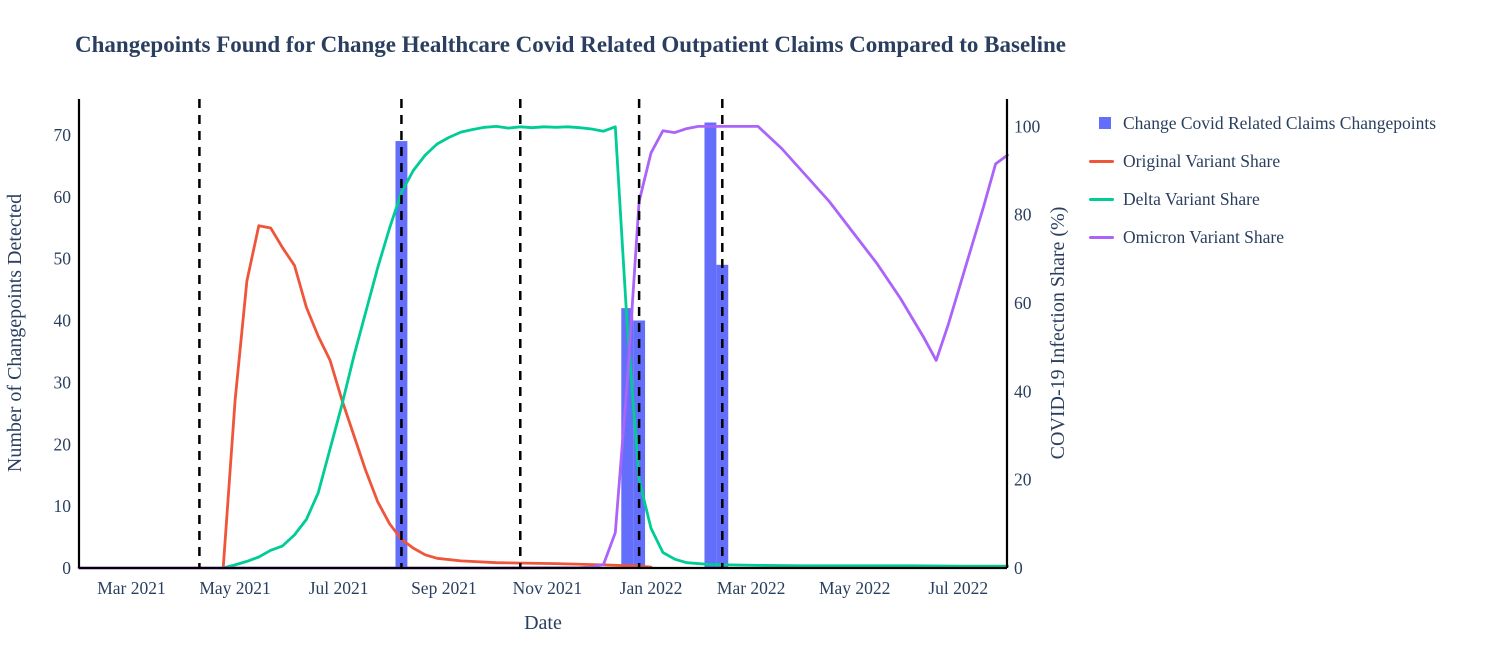 This screenshot has width=1500, height=655. What do you see at coordinates (63, 506) in the screenshot?
I see `left-y-tick-label: 10` at bounding box center [63, 506].